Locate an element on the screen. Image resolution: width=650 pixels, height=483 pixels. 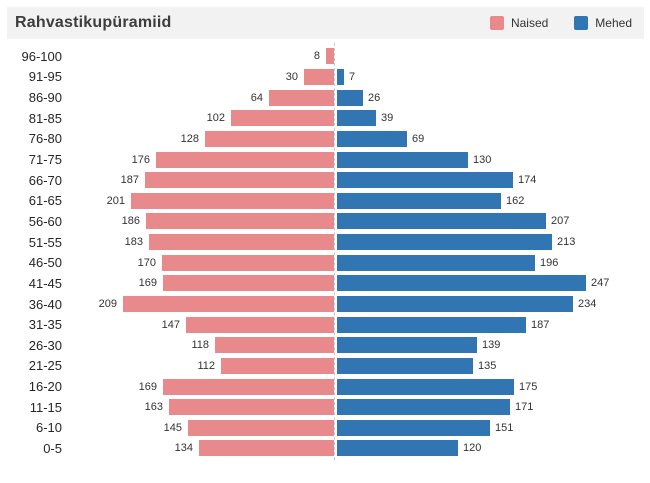
legend: Naised Mehed is located at coordinates (566, 23).